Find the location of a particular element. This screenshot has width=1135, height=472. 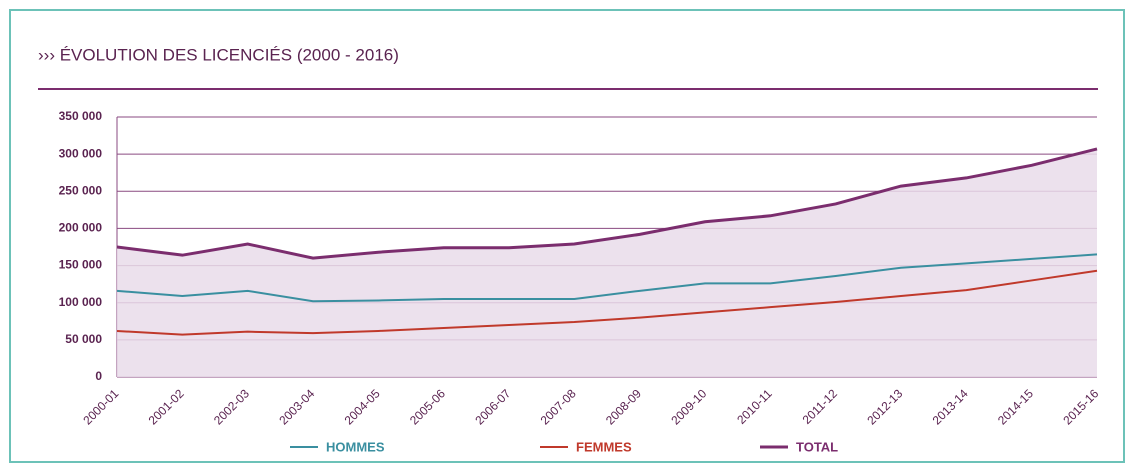

y-tick-label: 300 000 is located at coordinates (81, 153).